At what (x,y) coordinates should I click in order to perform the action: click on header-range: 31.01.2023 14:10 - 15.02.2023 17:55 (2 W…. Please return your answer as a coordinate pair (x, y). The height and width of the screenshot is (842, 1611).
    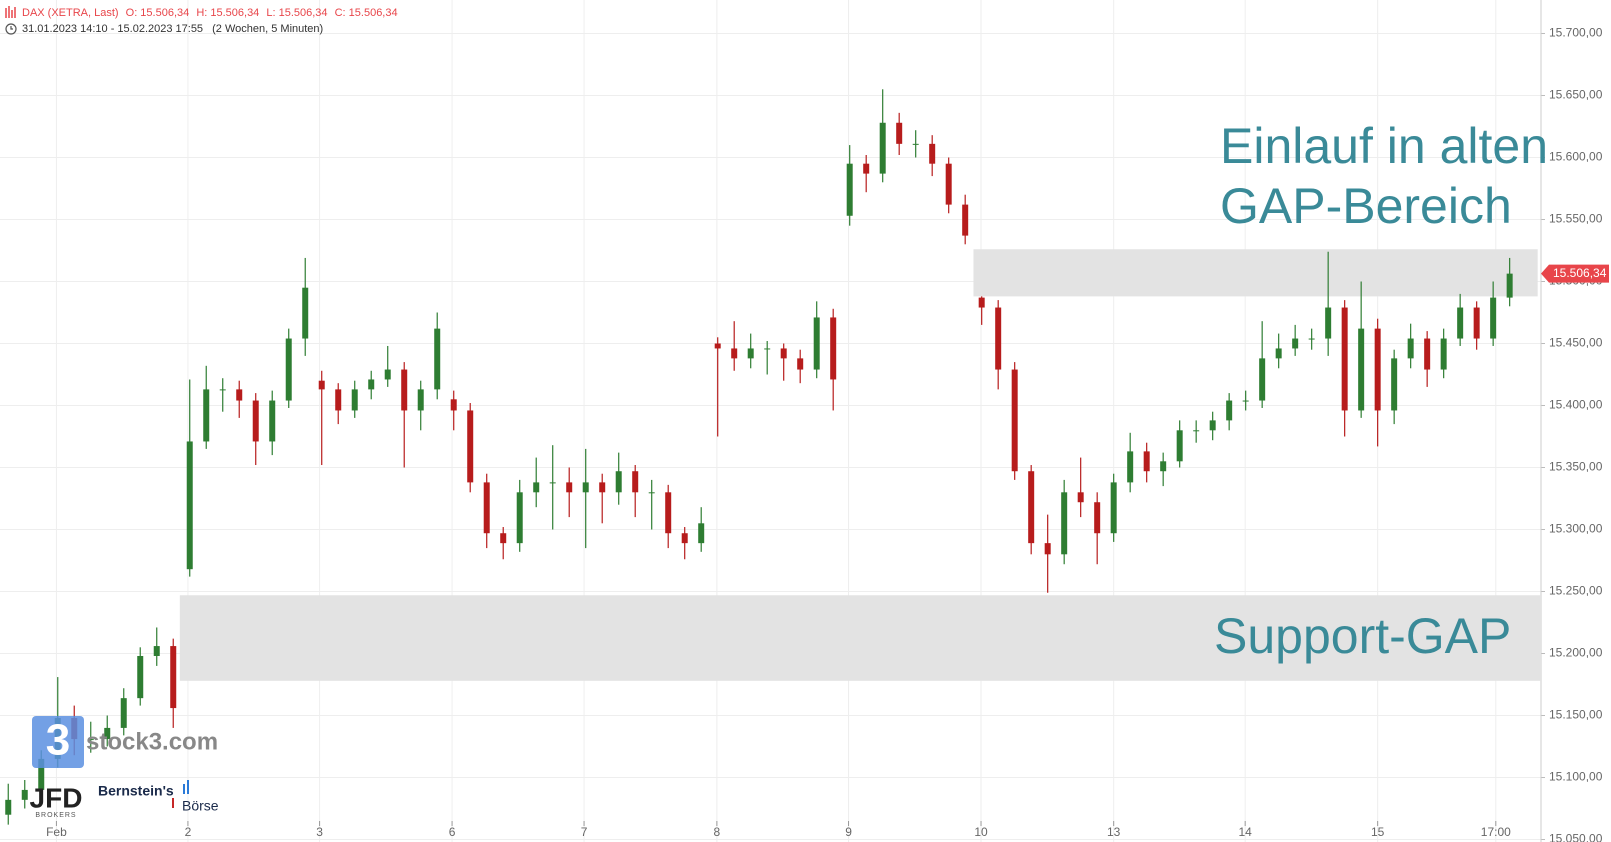
    Looking at the image, I should click on (172, 29).